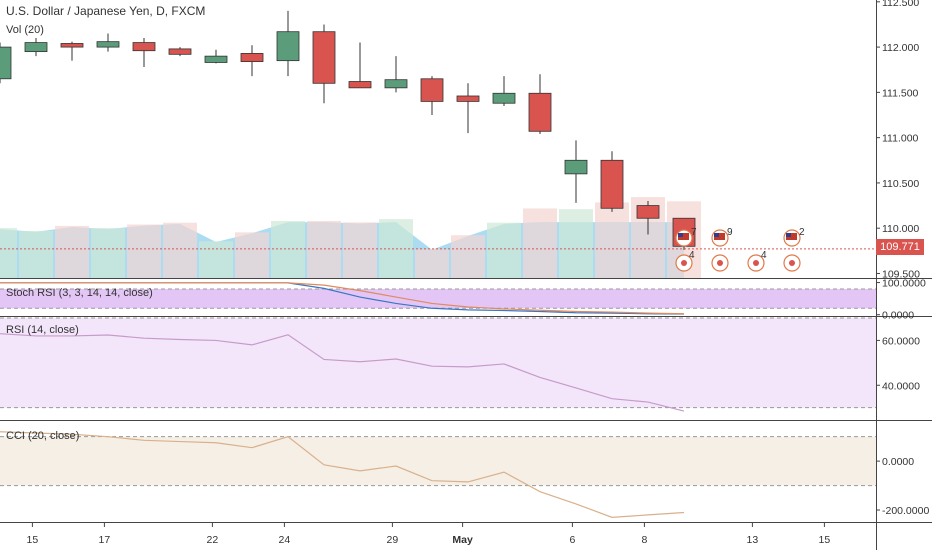  Describe the element at coordinates (572, 540) in the screenshot. I see `time-tick-label: 6` at that location.